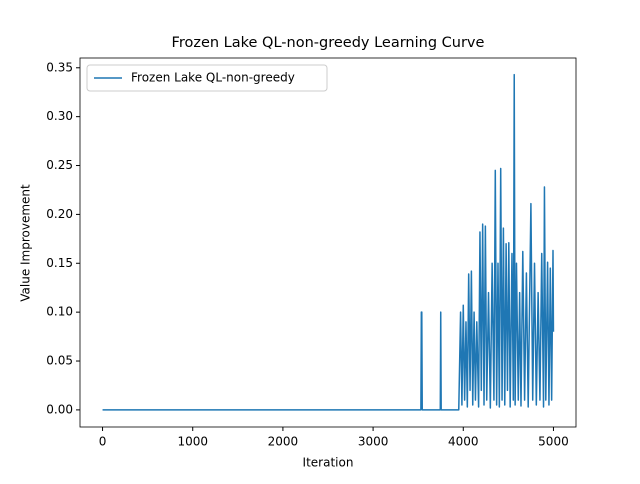 The image size is (640, 484). I want to click on legend-label: Frozen Lake QL-non-greedy, so click(213, 78).